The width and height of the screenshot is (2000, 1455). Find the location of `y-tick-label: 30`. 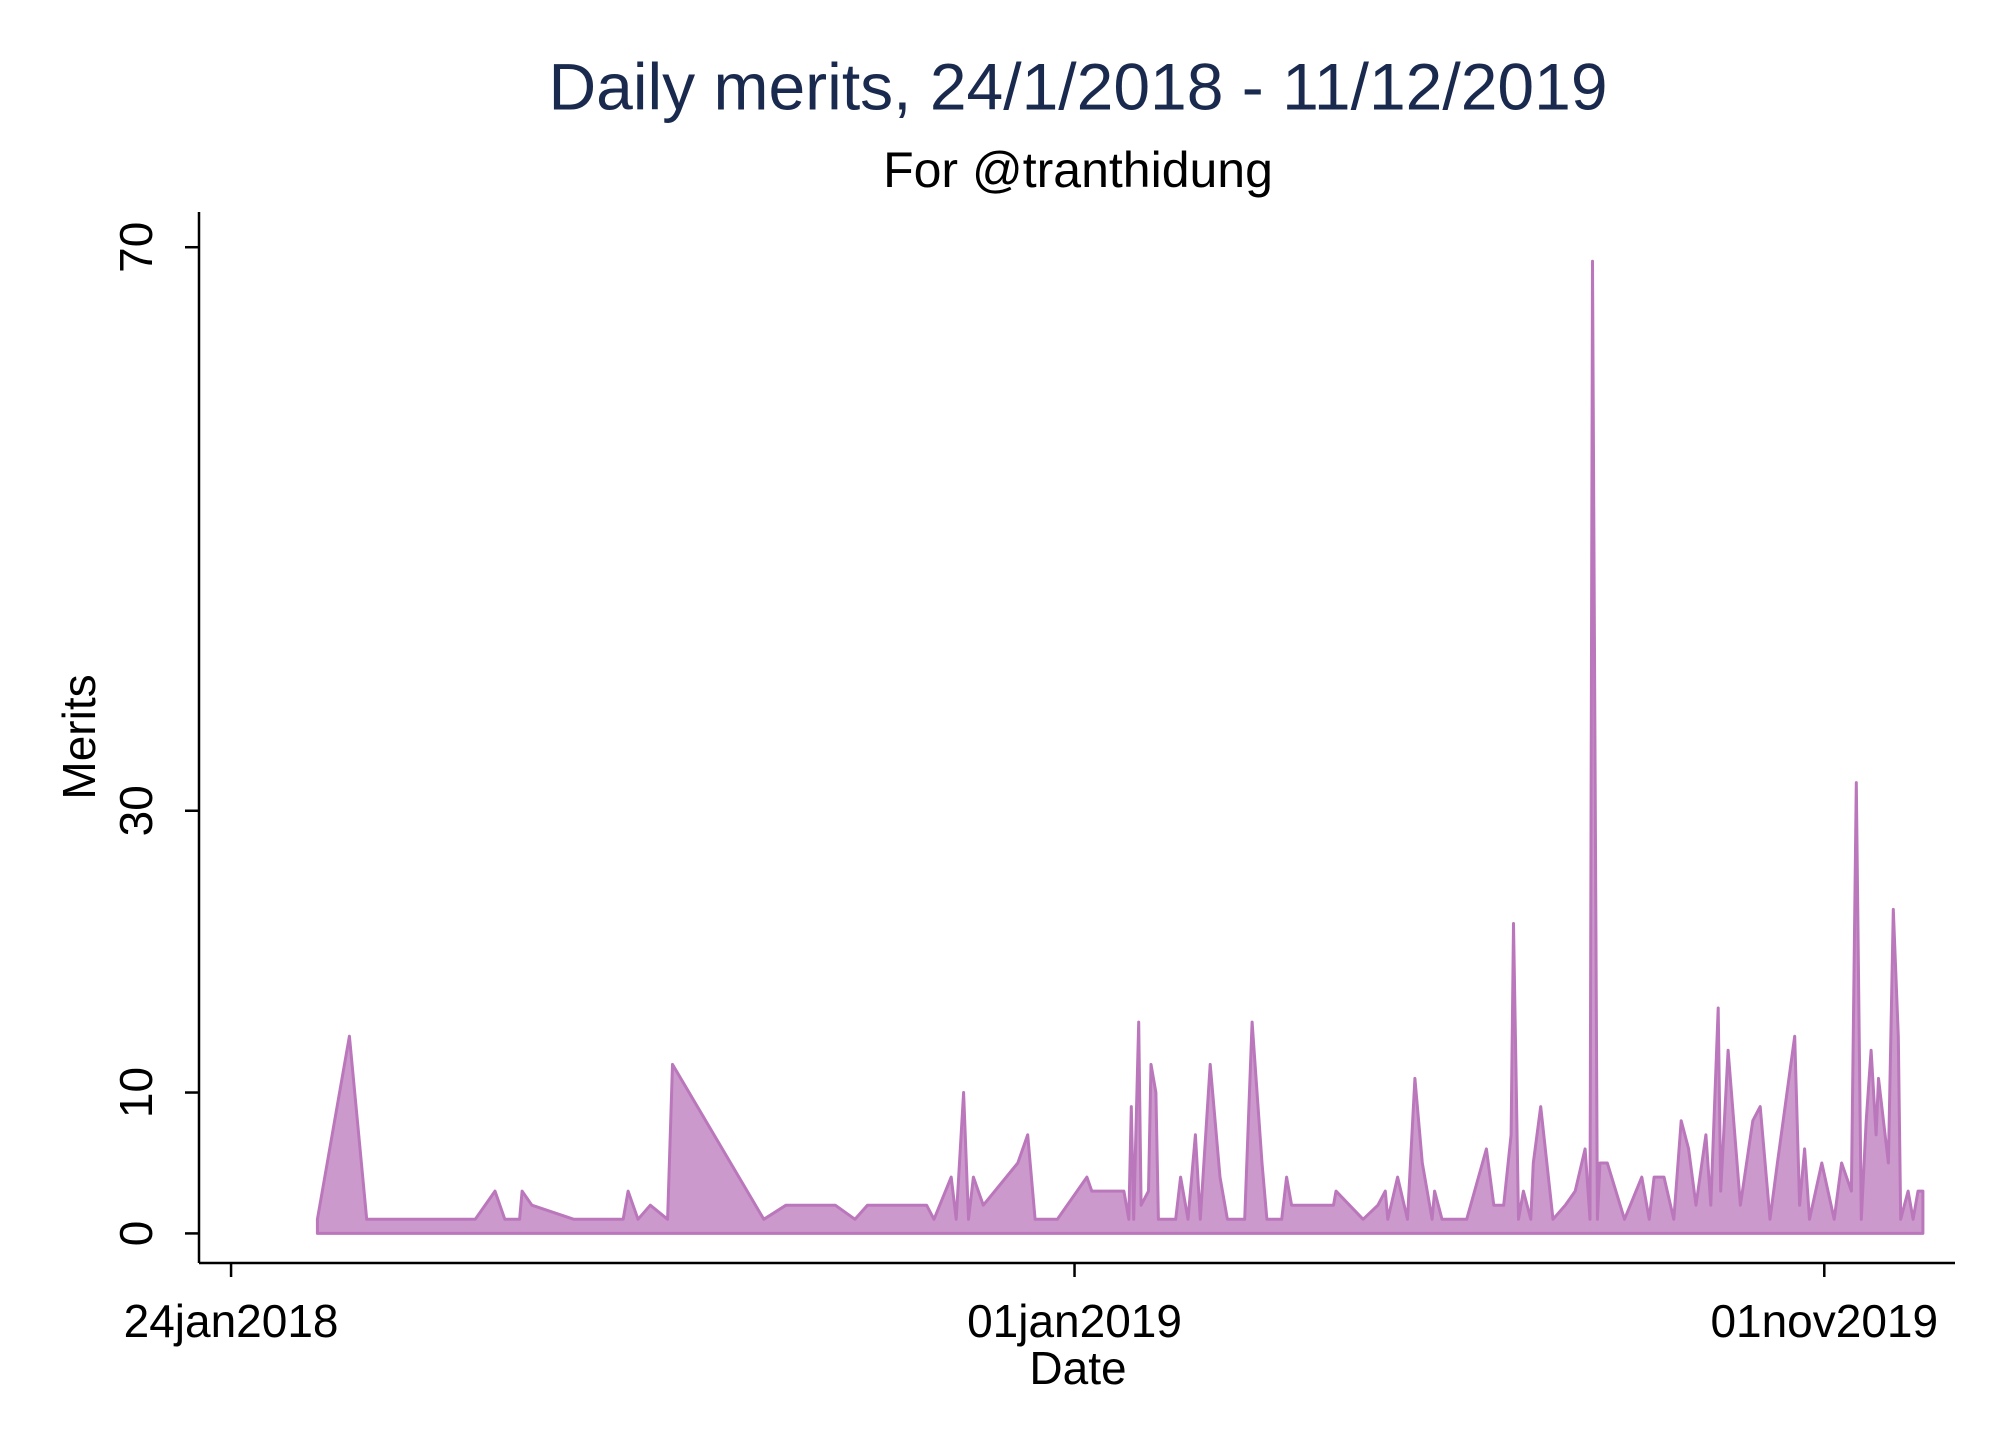

y-tick-label: 30 is located at coordinates (136, 810).